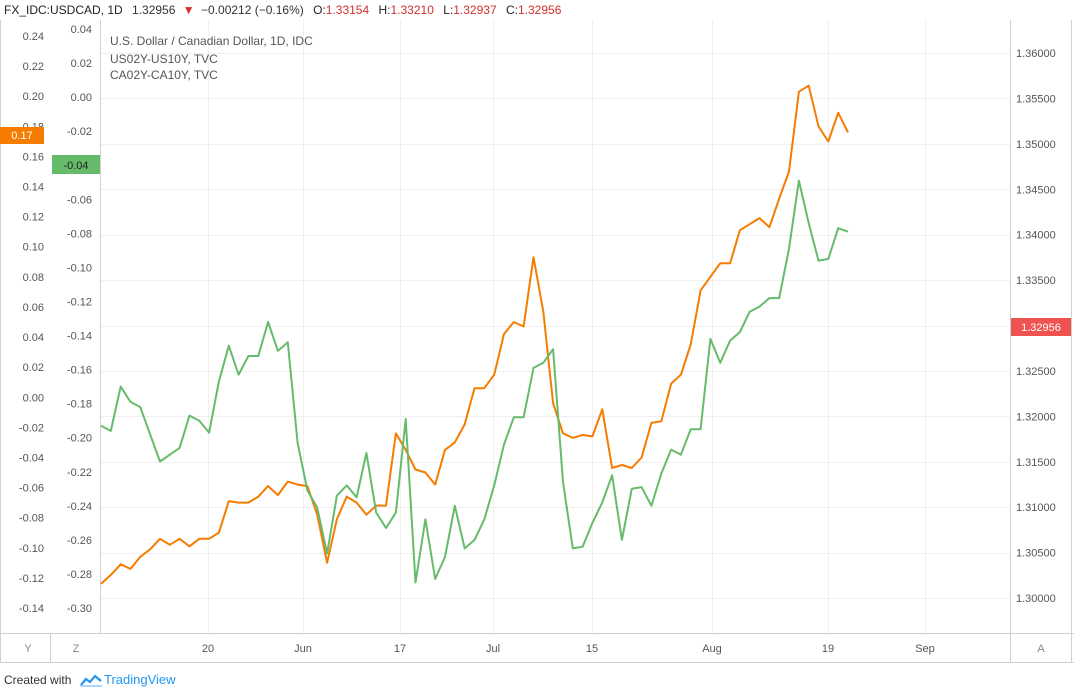  Describe the element at coordinates (1036, 599) in the screenshot. I see `right-tick-label: 1.30000` at that location.